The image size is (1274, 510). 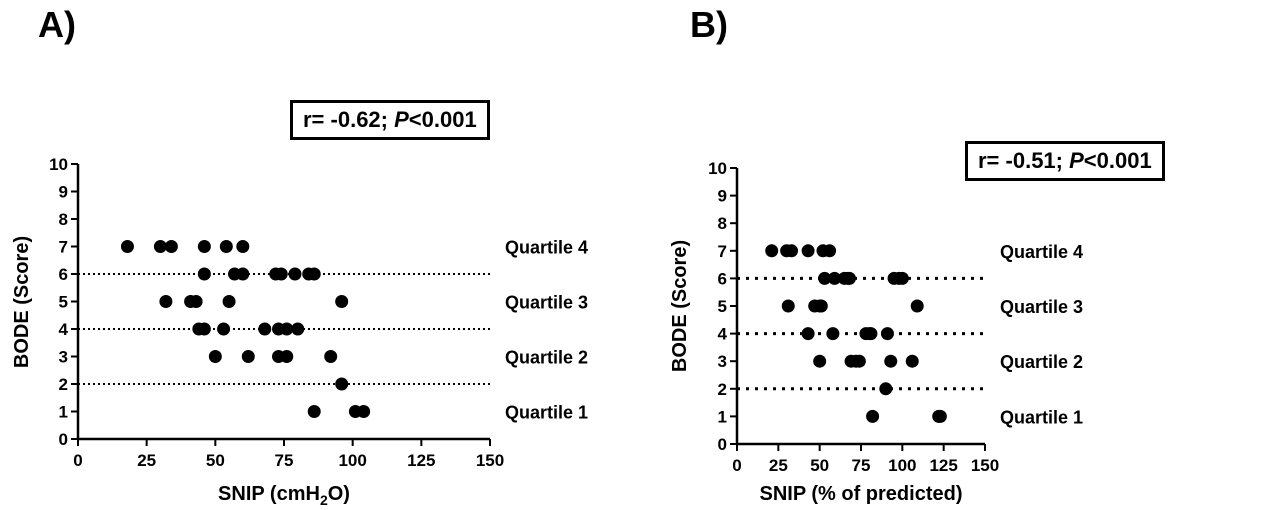 I want to click on panel-a-letter: A), so click(x=57, y=24).